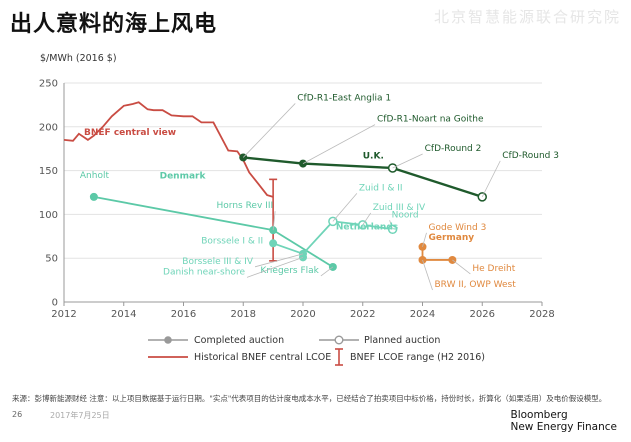 This screenshot has height=442, width=631. I want to click on point-label: Danish near-shore, so click(204, 272).